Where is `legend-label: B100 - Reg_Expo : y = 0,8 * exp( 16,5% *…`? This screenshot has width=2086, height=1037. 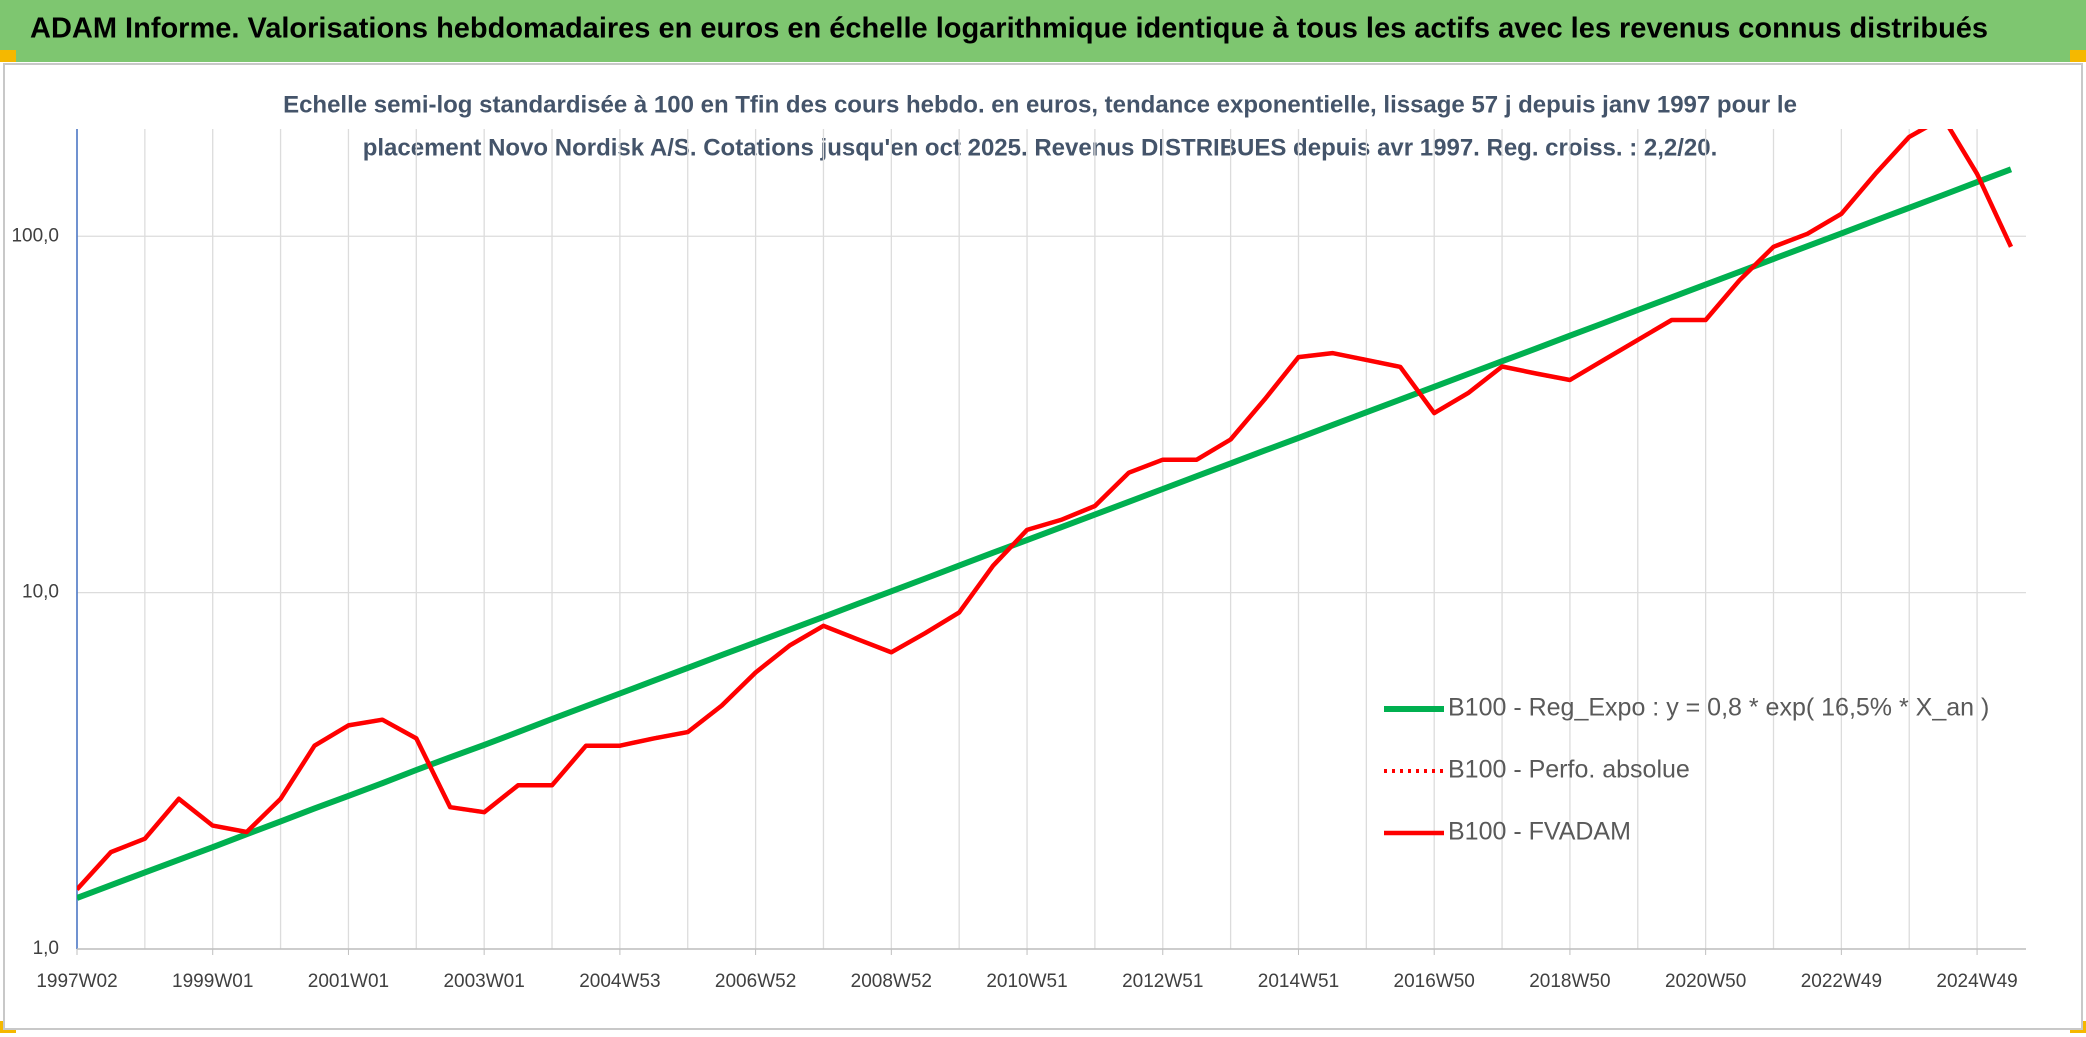
legend-label: B100 - Reg_Expo : y = 0,8 * exp( 16,5% *… is located at coordinates (1718, 708).